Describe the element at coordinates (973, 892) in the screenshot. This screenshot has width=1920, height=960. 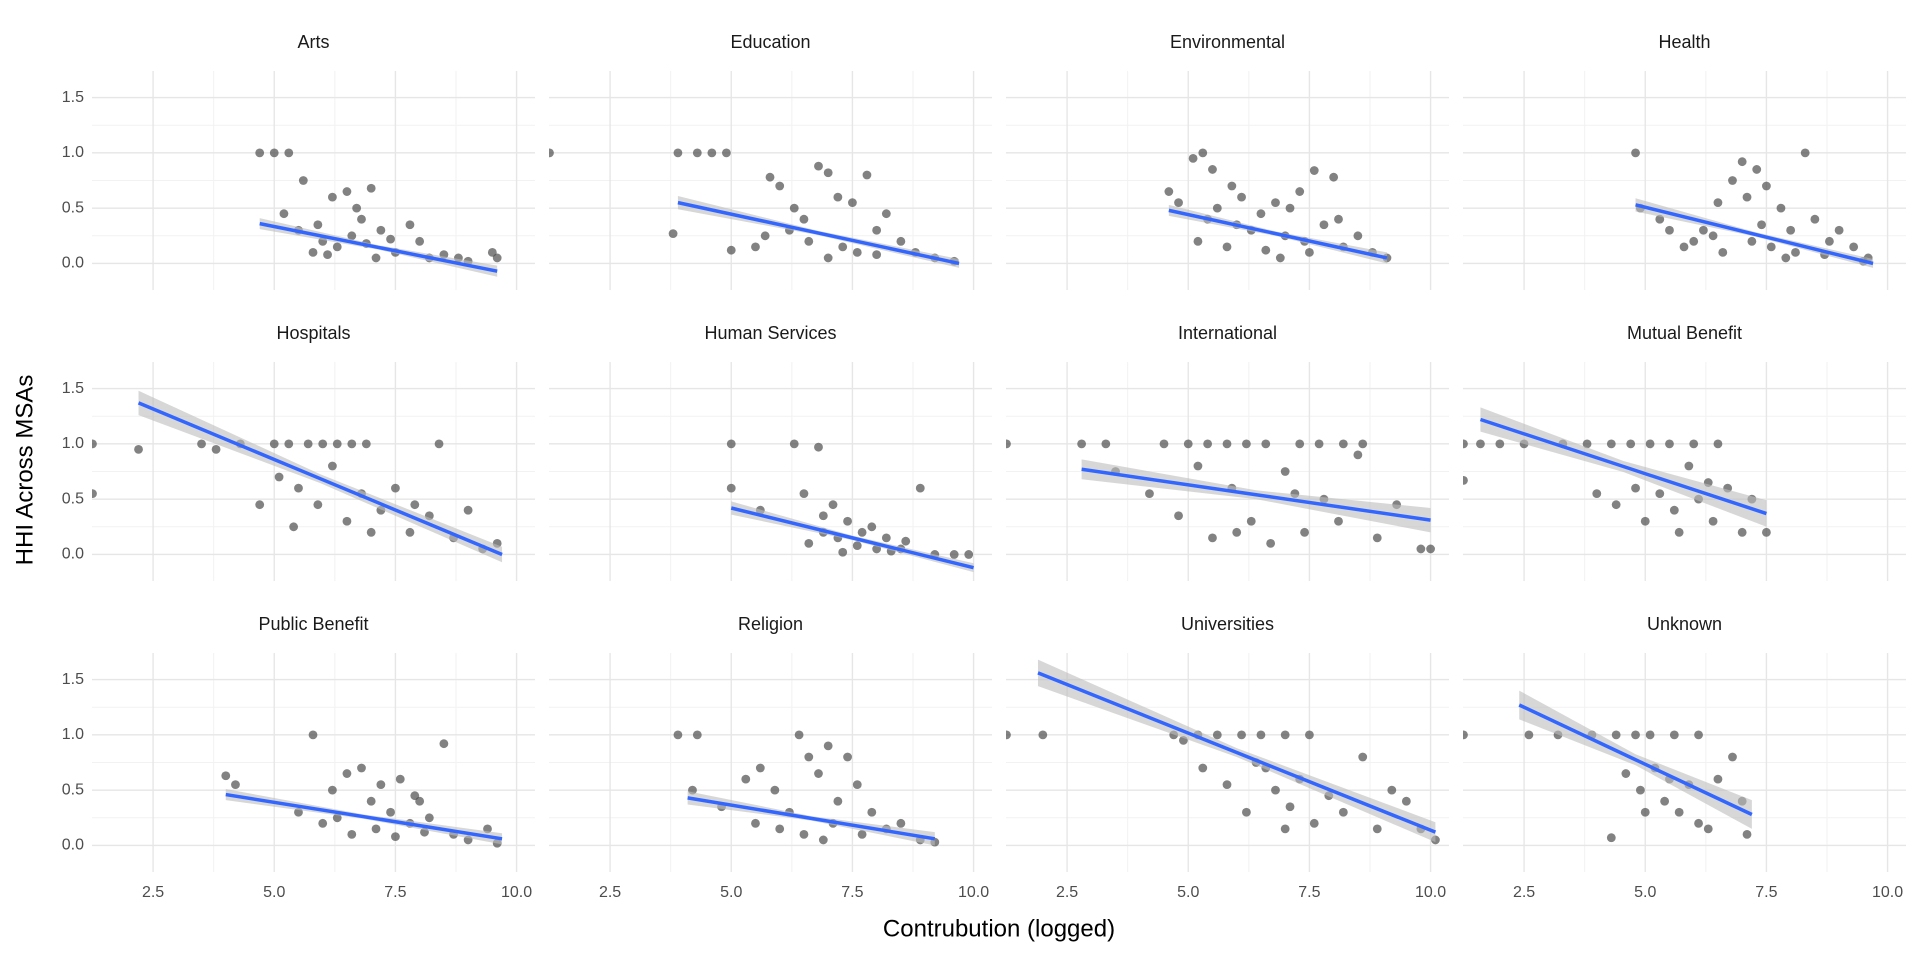
I see `x-tick-label: 10.0` at that location.